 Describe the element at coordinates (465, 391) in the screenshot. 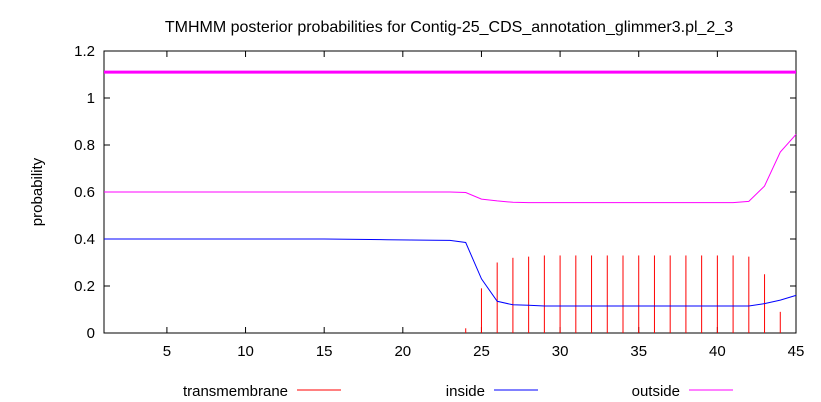

I see `legend-label-inside: inside` at that location.